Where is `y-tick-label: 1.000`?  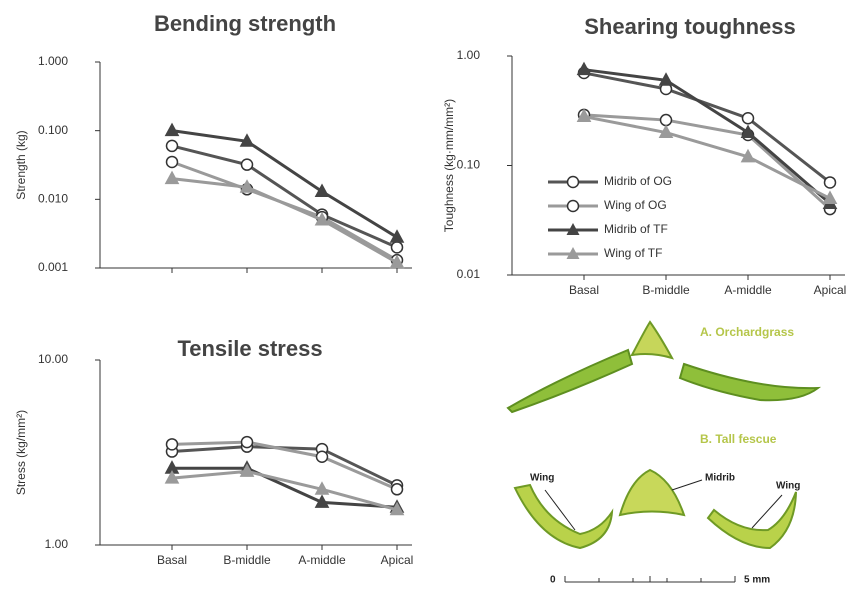
y-tick-label: 1.000 is located at coordinates (53, 61).